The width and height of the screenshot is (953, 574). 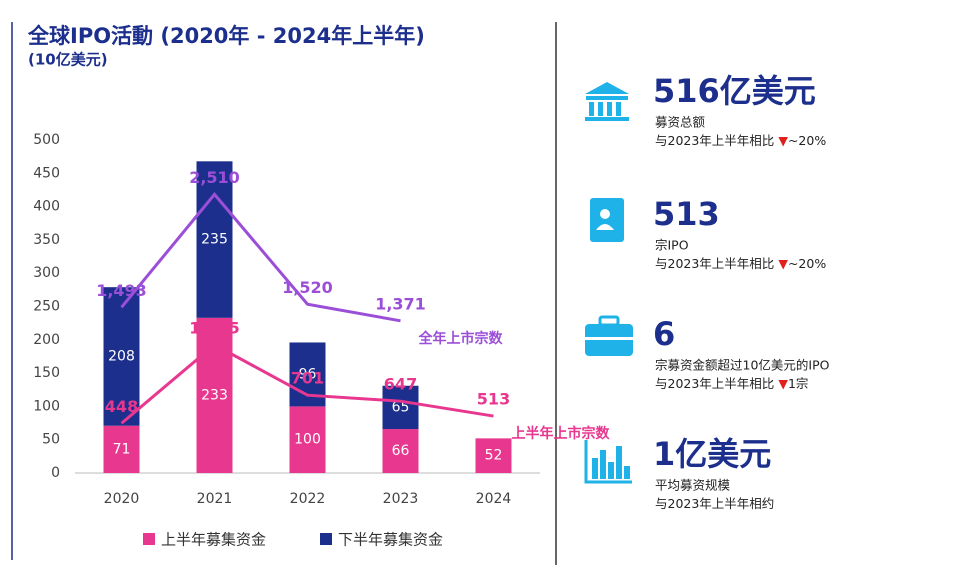 I want to click on legend-label: 上半年募集资金, so click(x=213, y=540).